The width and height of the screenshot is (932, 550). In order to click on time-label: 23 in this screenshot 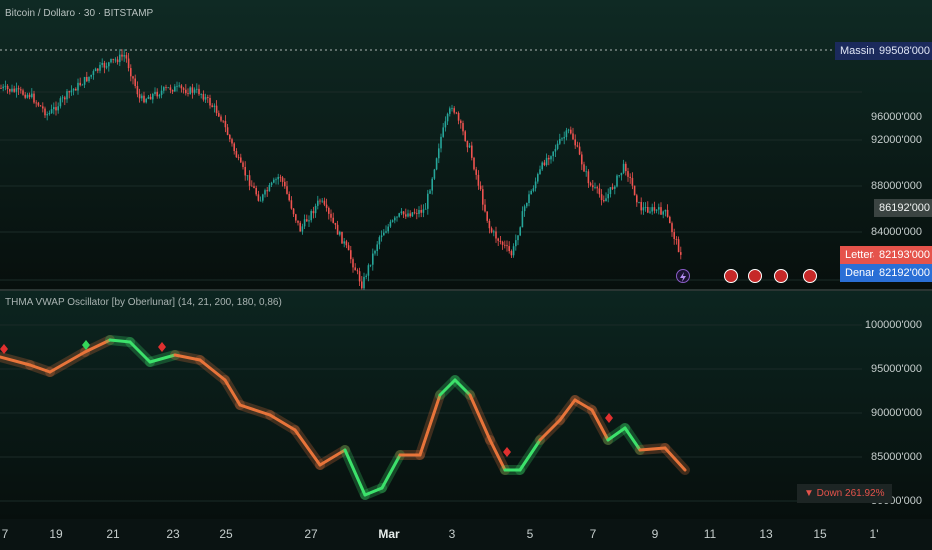, I will do `click(173, 534)`.